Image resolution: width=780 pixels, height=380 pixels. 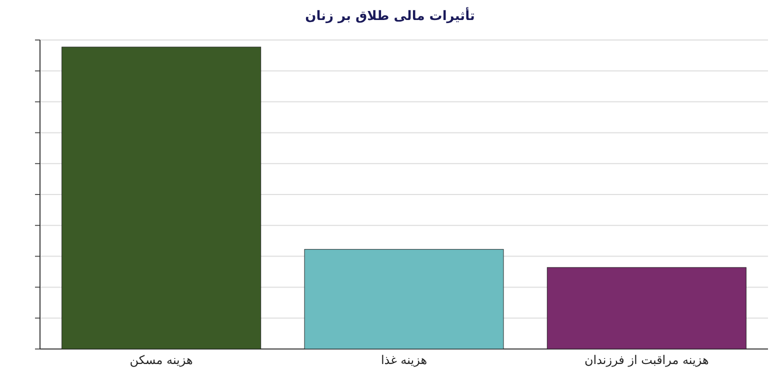 What do you see at coordinates (646, 360) in the screenshot?
I see `x-tick-label: هزینه مراقبت از فرزندان` at bounding box center [646, 360].